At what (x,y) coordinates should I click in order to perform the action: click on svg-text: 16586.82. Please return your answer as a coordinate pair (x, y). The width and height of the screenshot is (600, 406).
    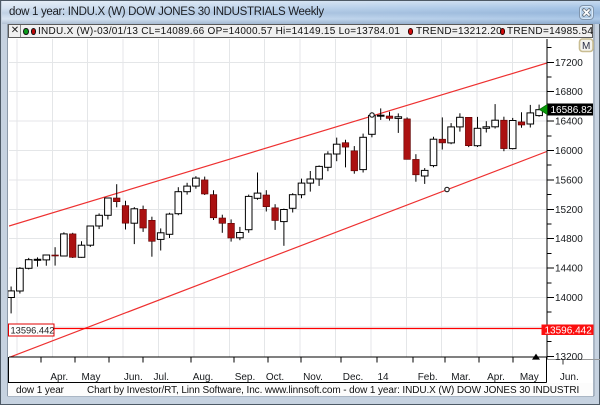
    Looking at the image, I should click on (572, 110).